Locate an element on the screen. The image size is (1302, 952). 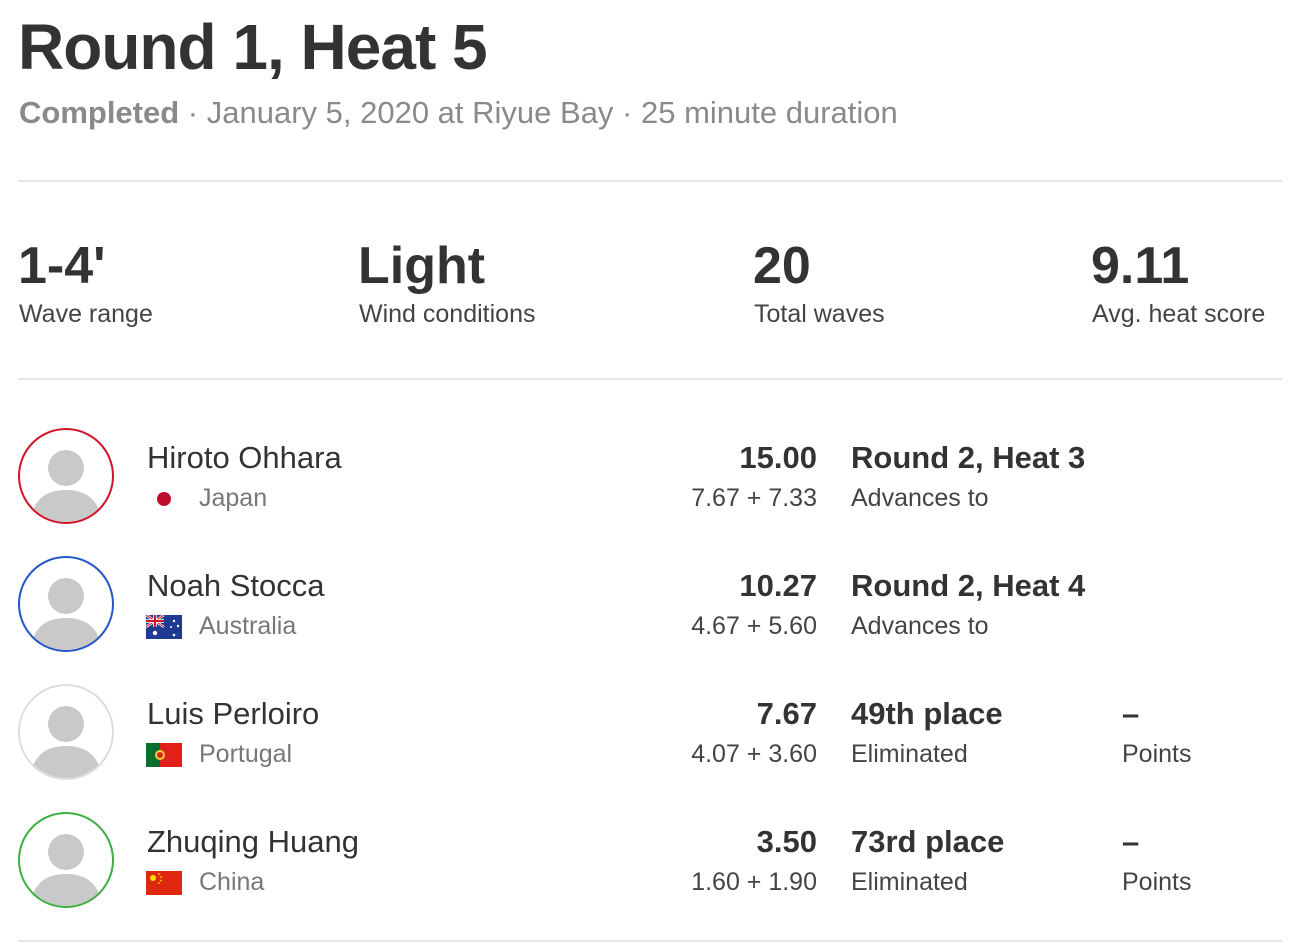
heat-total-score: 10.27 is located at coordinates (778, 585).